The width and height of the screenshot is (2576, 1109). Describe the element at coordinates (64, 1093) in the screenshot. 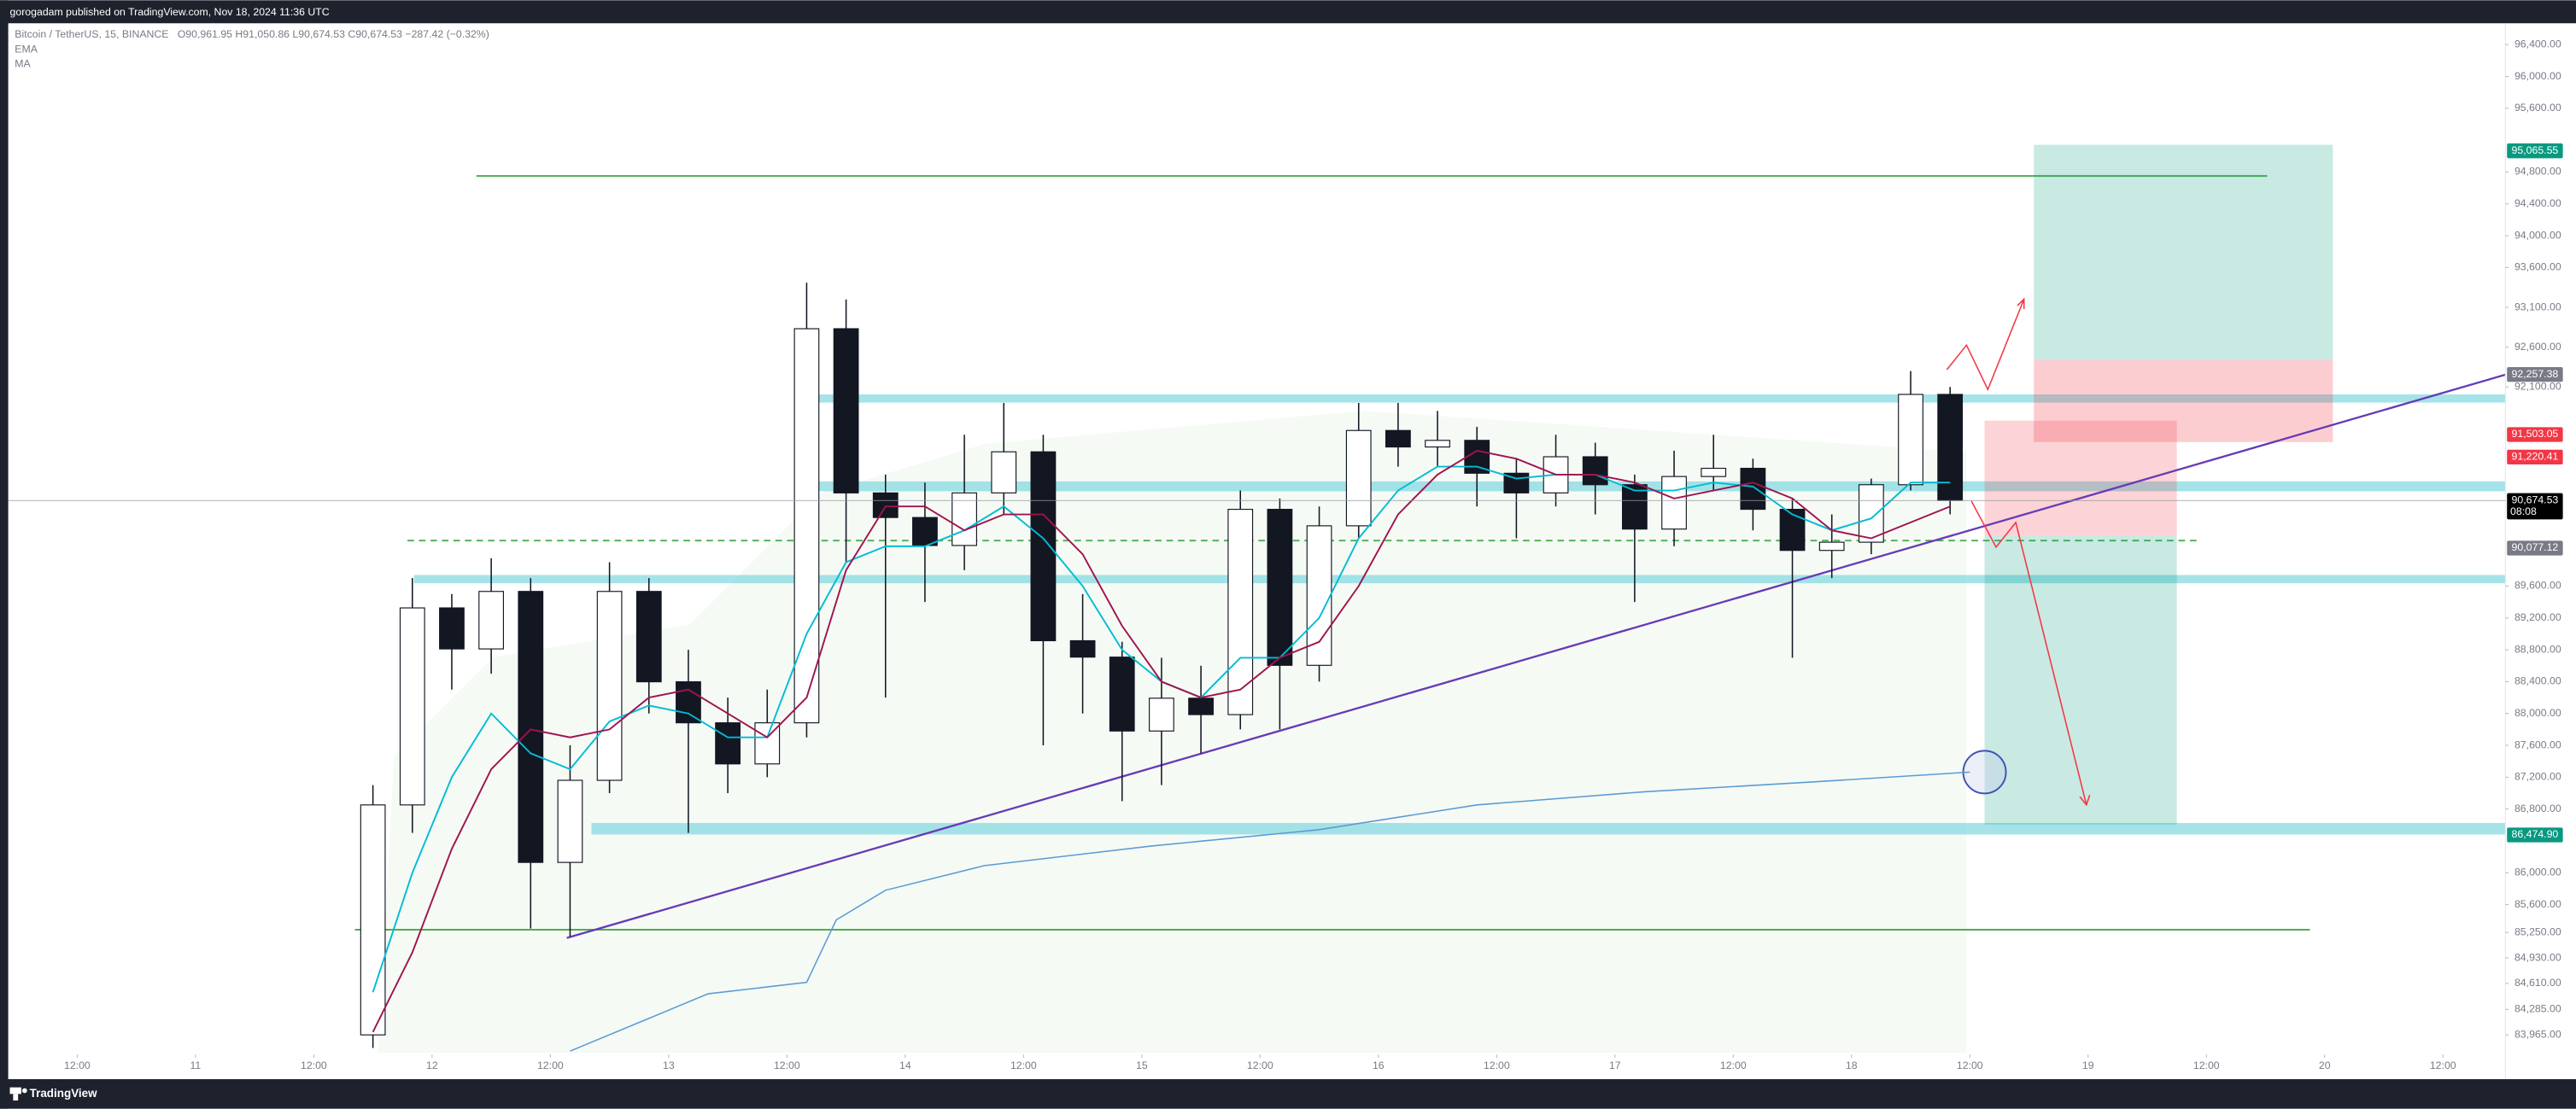

I see `brand: TradingView` at that location.